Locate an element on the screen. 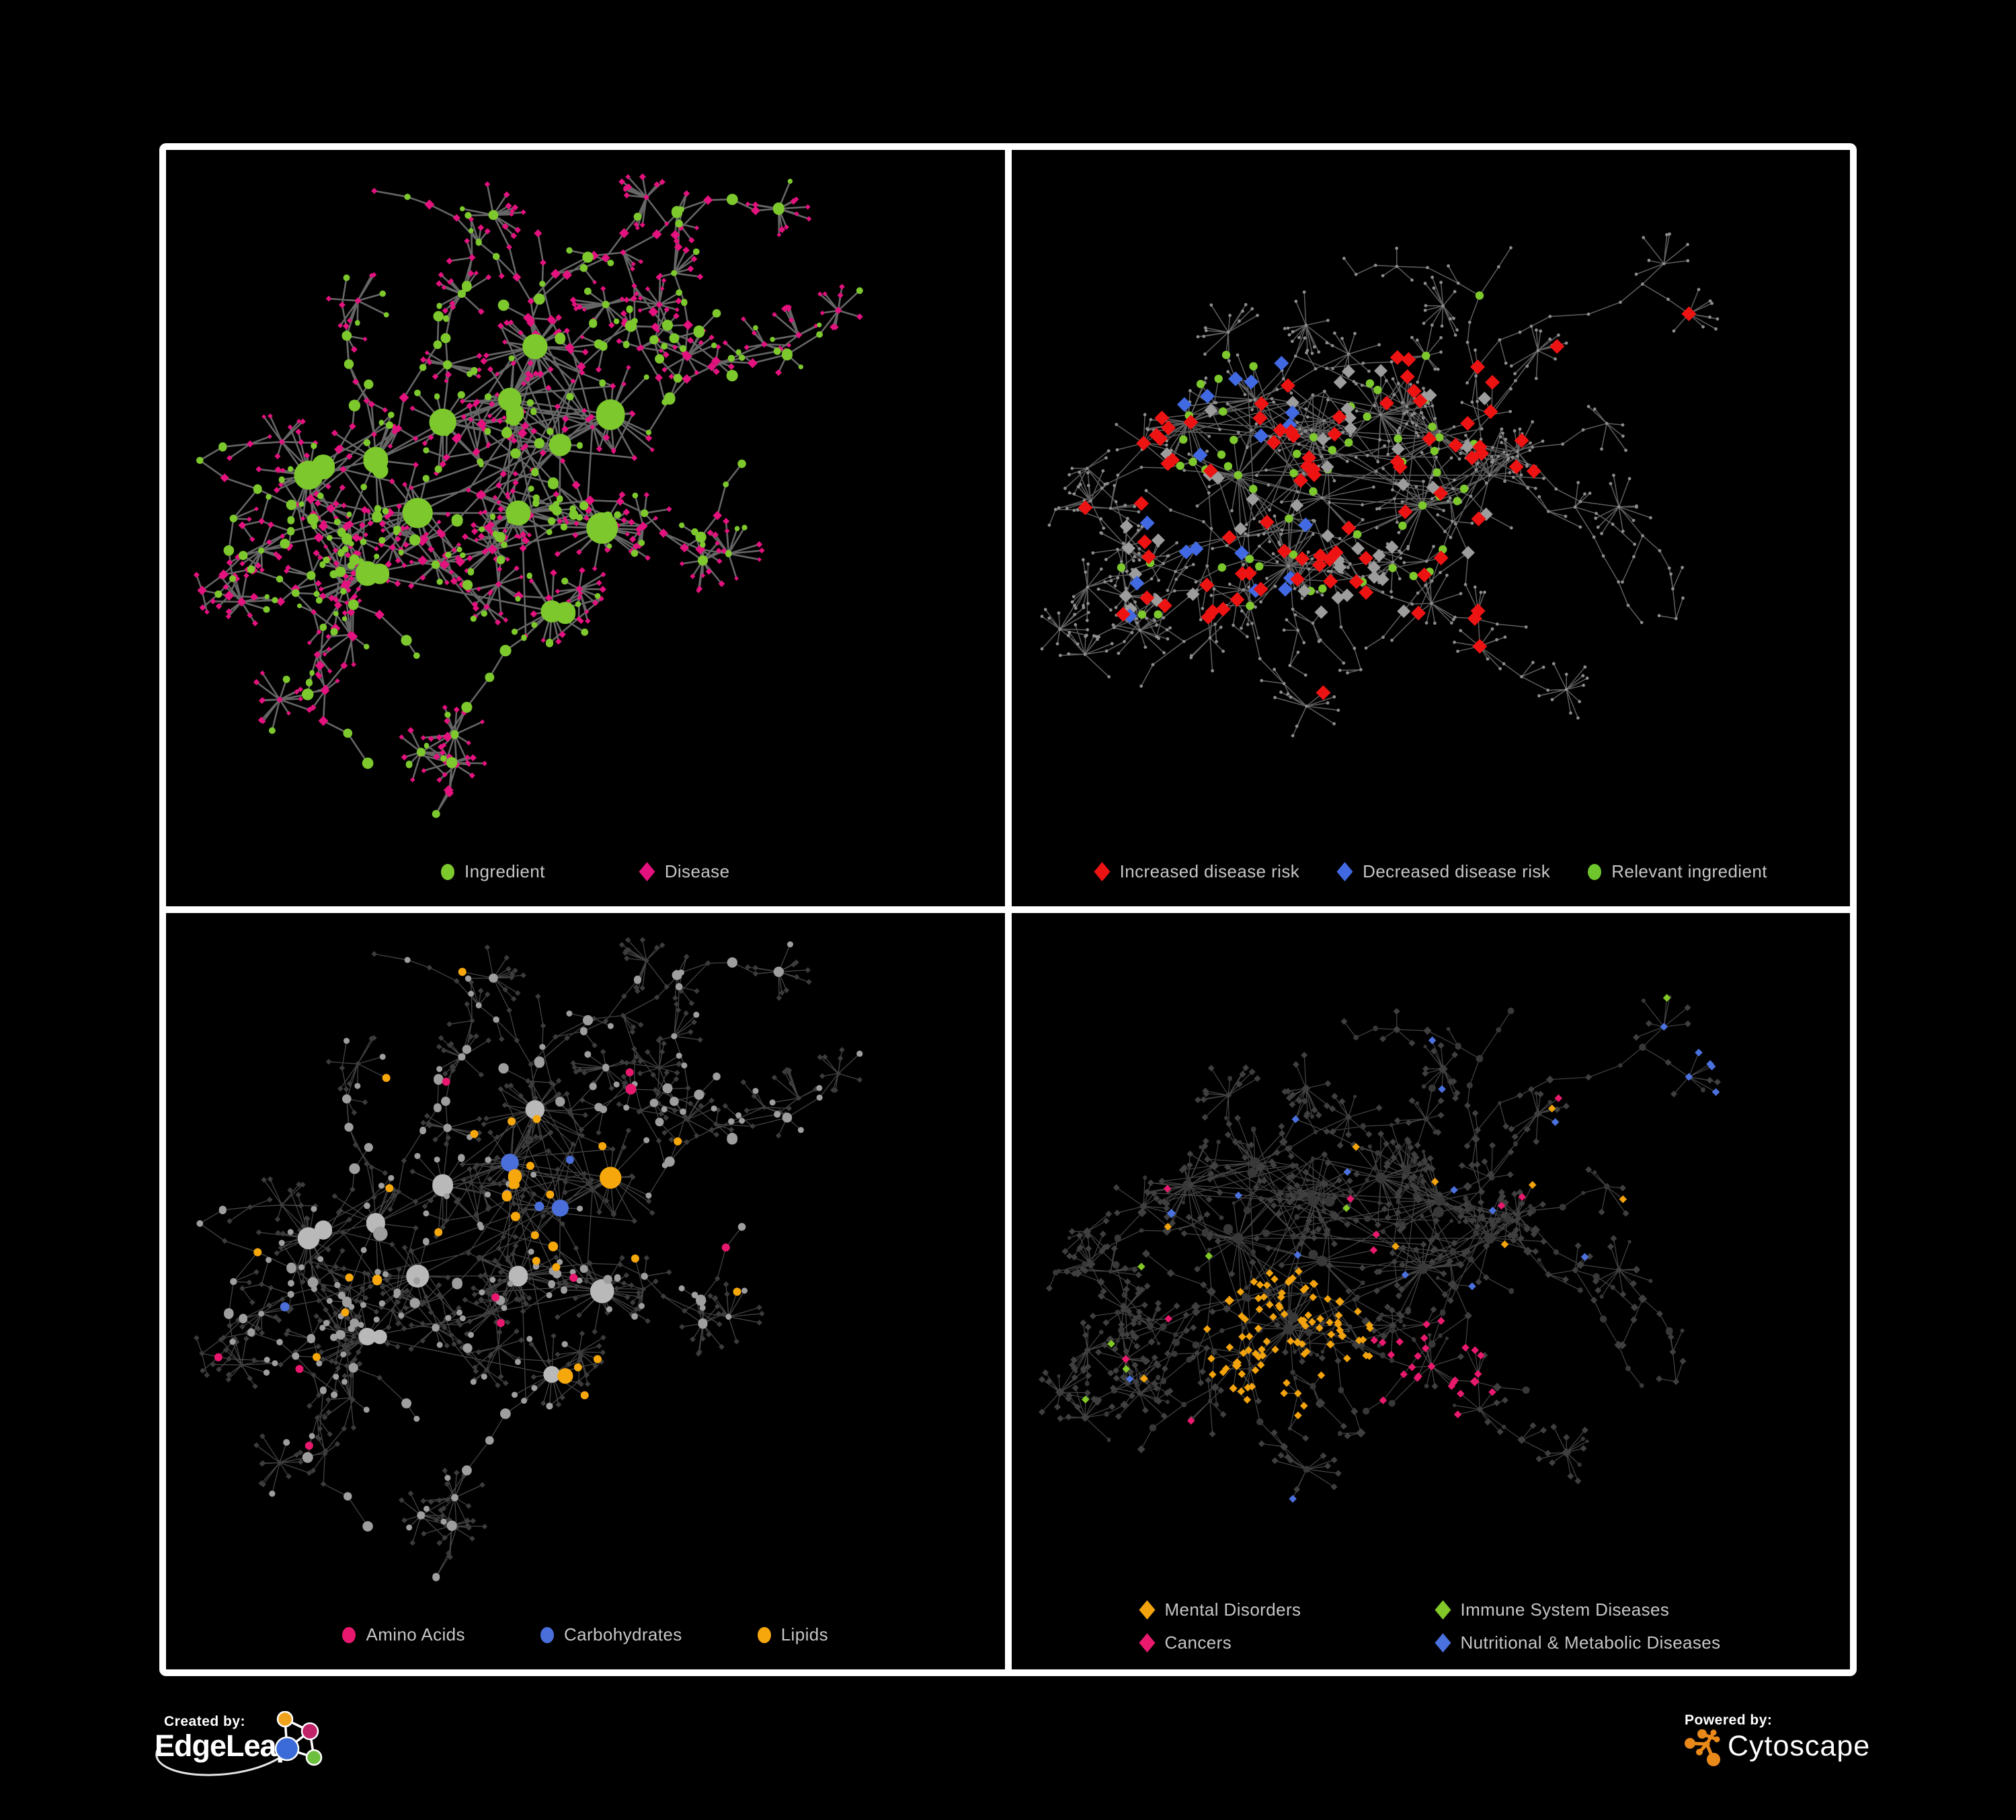  cytoscape-logo-icon is located at coordinates (1702, 1747).